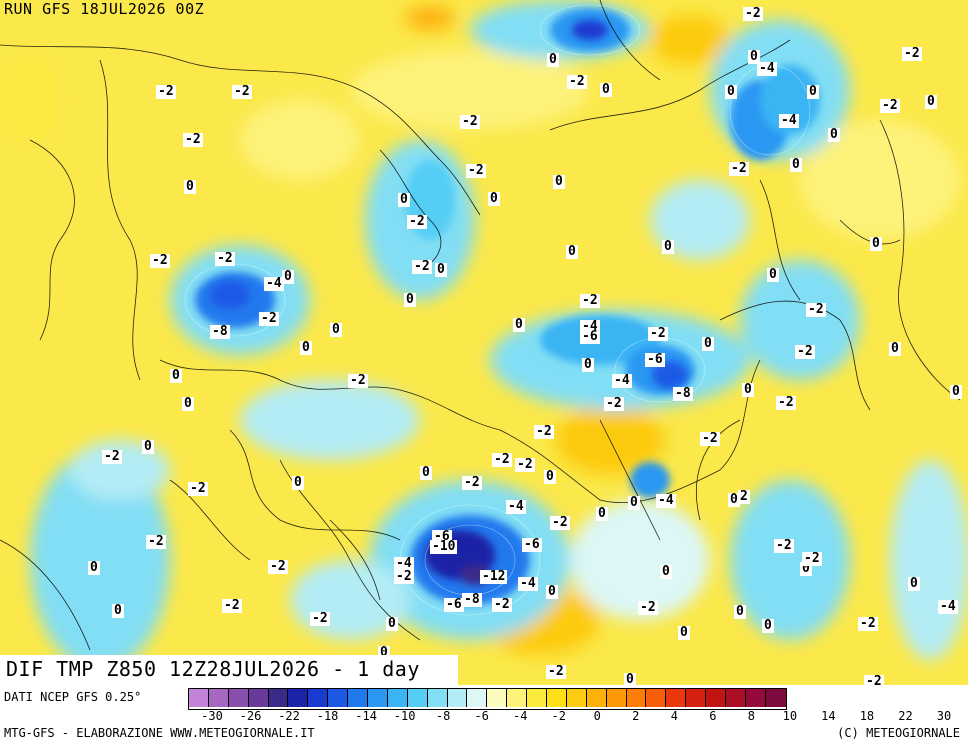 The width and height of the screenshot is (968, 745). What do you see at coordinates (558, 716) in the screenshot?
I see `legend-tick-label: -2` at bounding box center [558, 716].